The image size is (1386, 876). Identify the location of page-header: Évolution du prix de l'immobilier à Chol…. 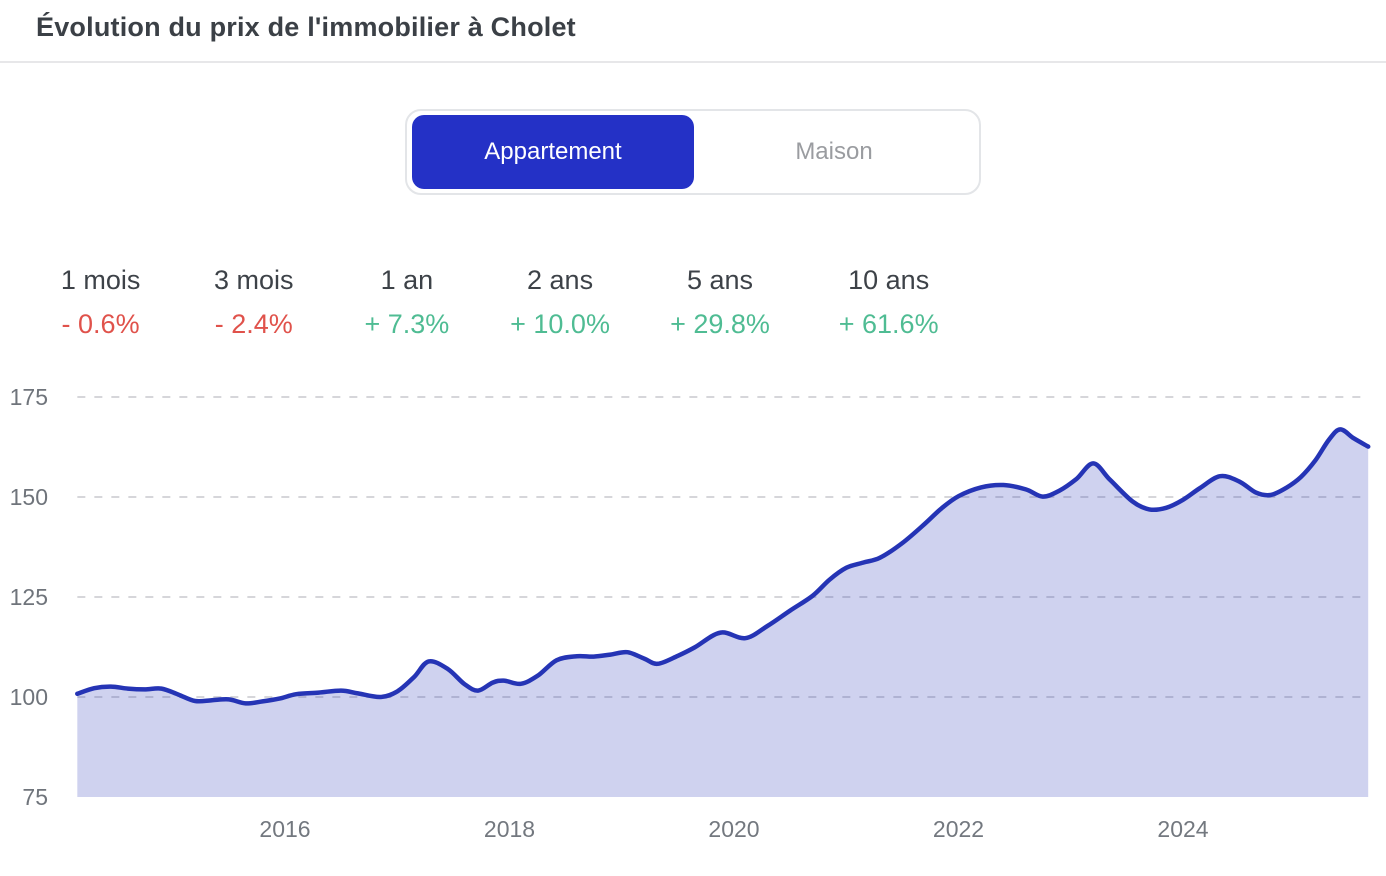
(693, 31).